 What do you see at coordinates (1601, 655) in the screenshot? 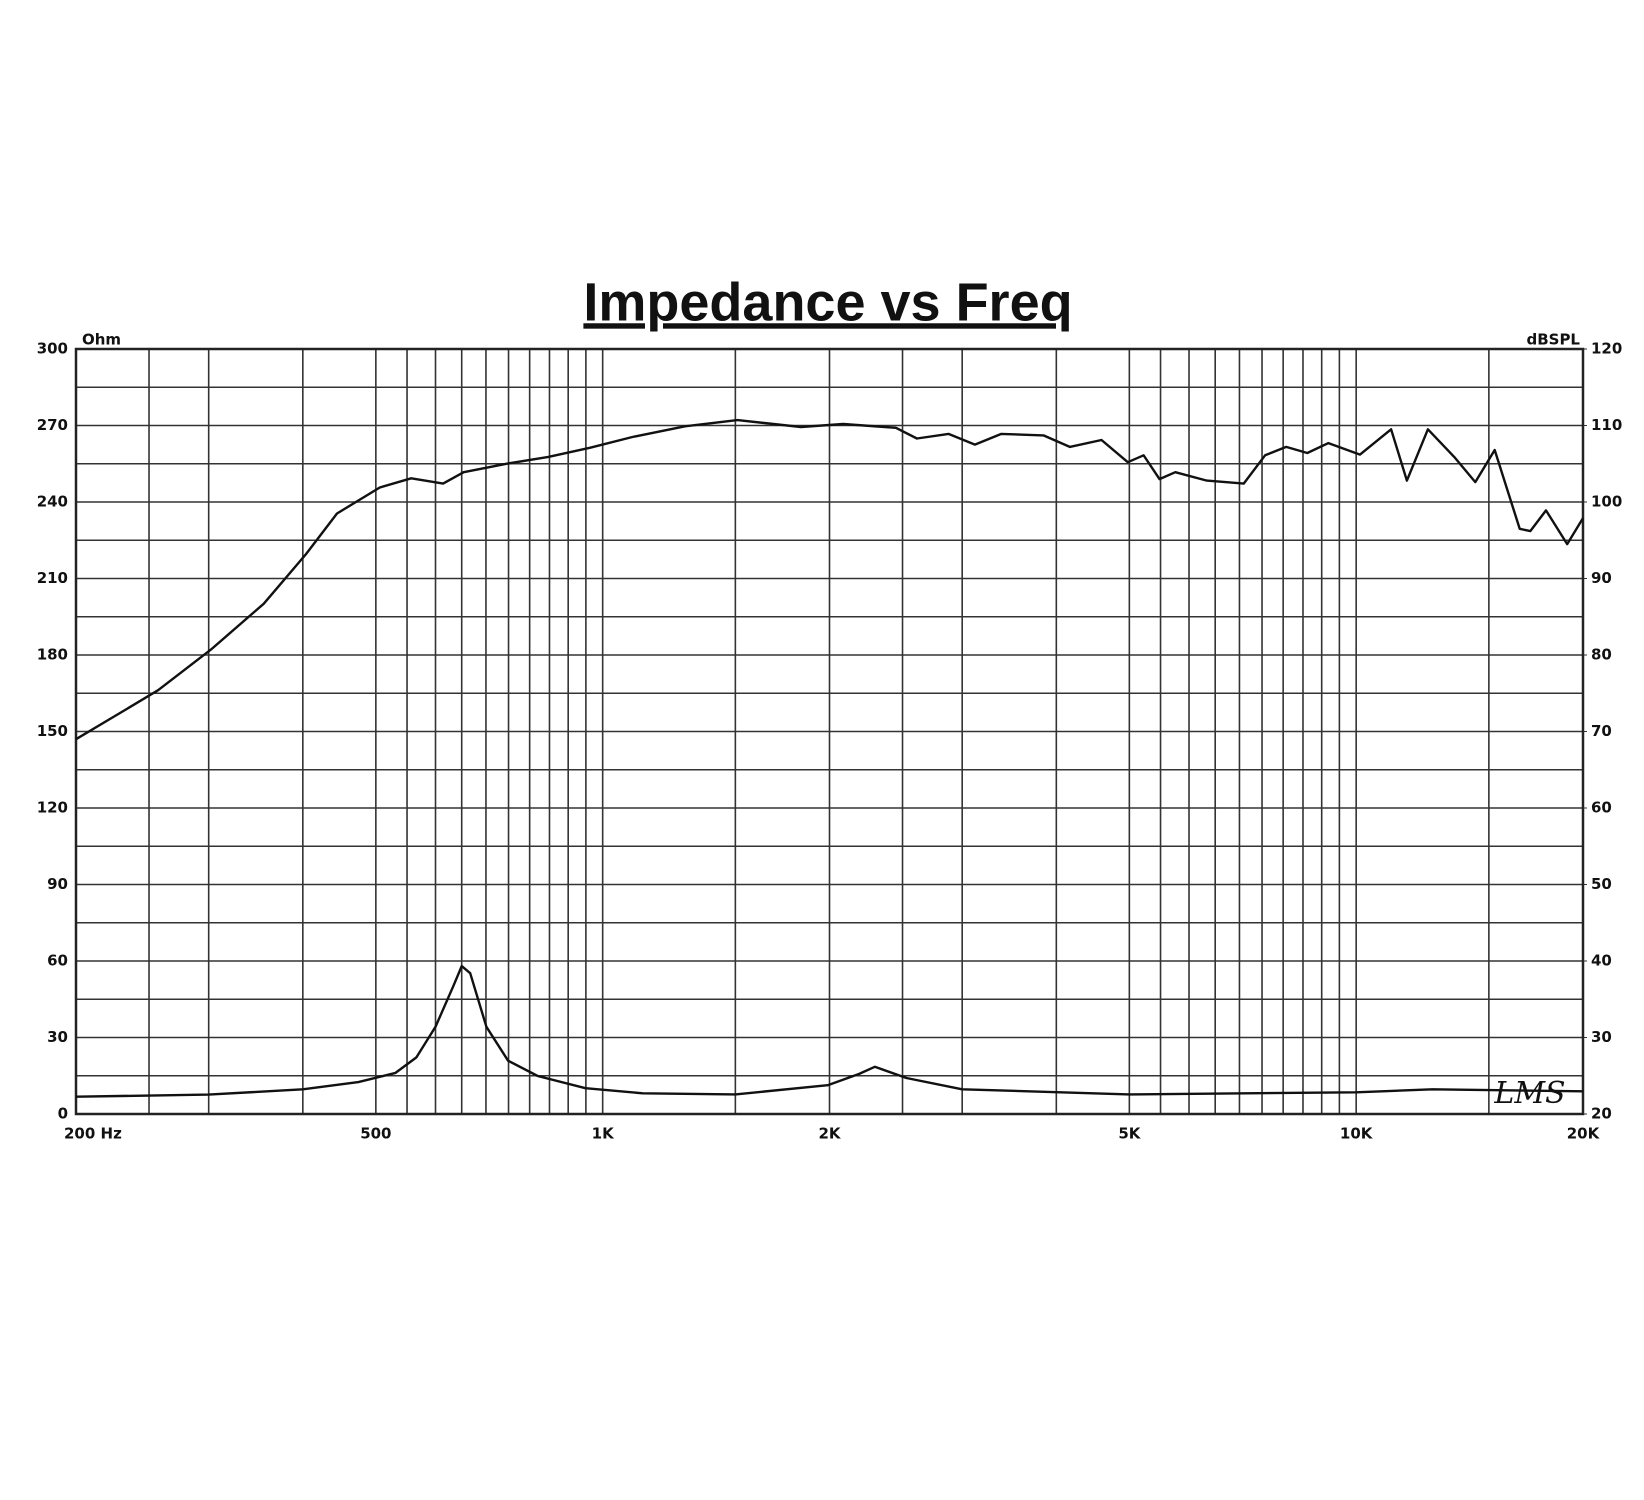
I see `y2-tick-label: 80` at bounding box center [1601, 655].